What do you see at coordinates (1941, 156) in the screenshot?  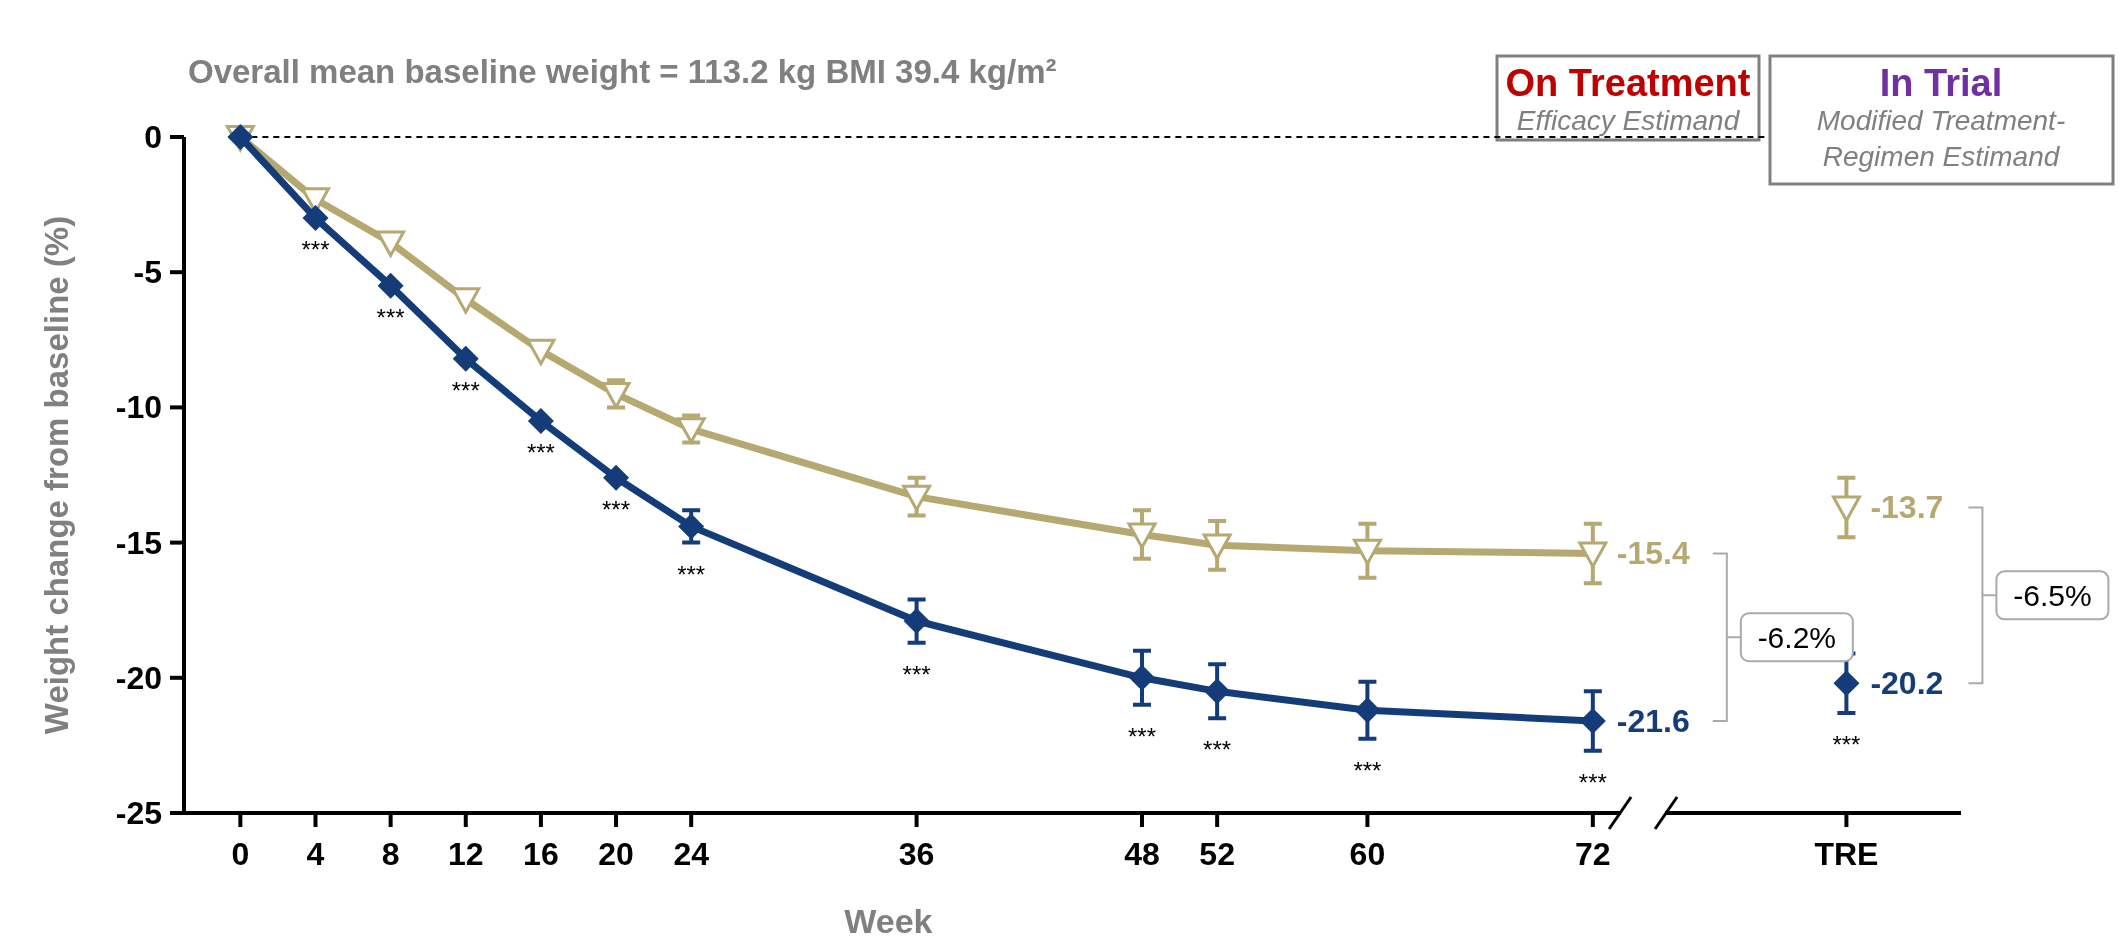 I see `annotation: Regimen Estimand` at bounding box center [1941, 156].